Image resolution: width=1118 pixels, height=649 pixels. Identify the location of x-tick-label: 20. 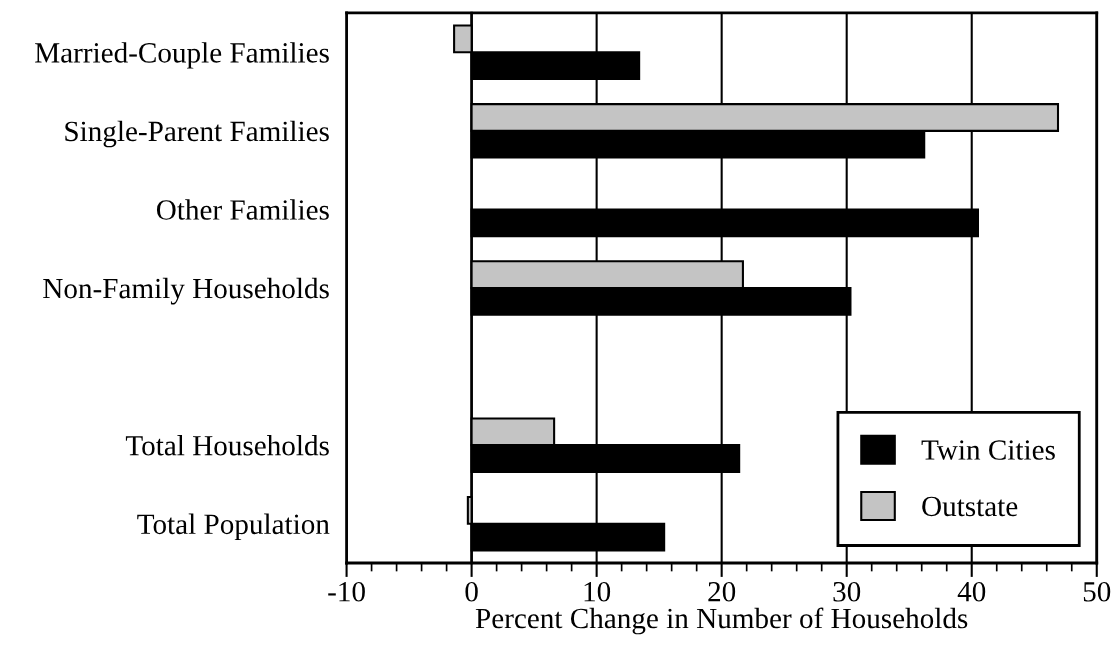
(722, 591).